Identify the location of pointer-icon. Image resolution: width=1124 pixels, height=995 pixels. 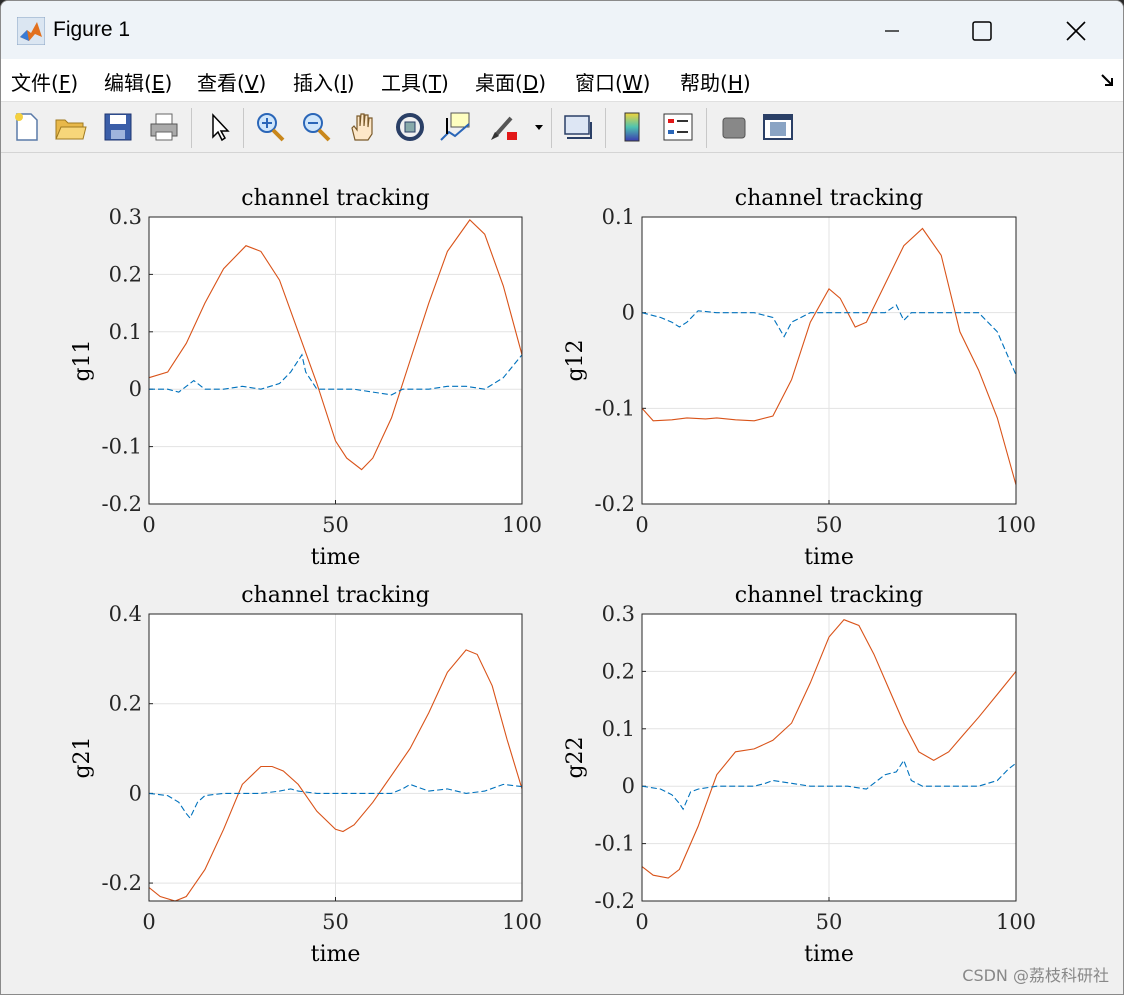
(220, 127).